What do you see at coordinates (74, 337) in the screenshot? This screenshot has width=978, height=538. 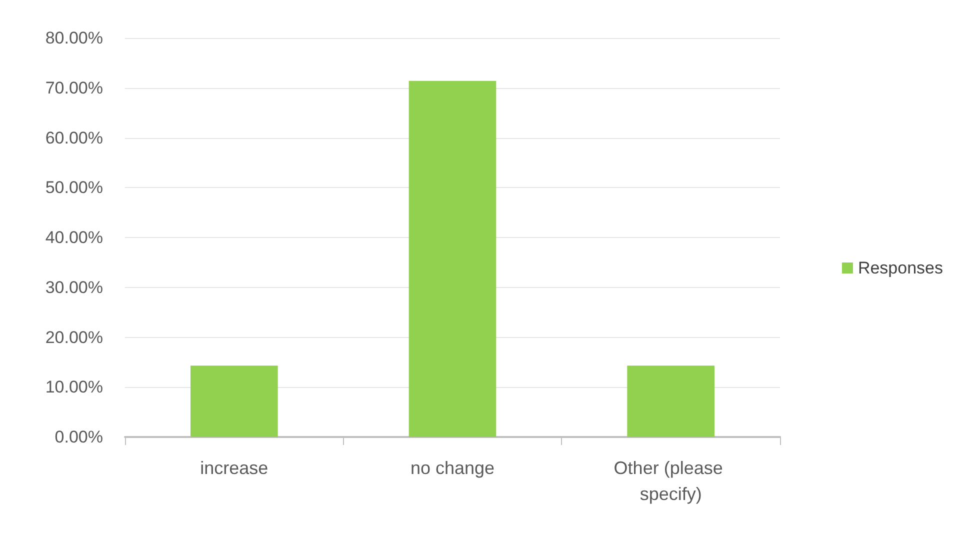 I see `y-tick-label: 20.00%` at bounding box center [74, 337].